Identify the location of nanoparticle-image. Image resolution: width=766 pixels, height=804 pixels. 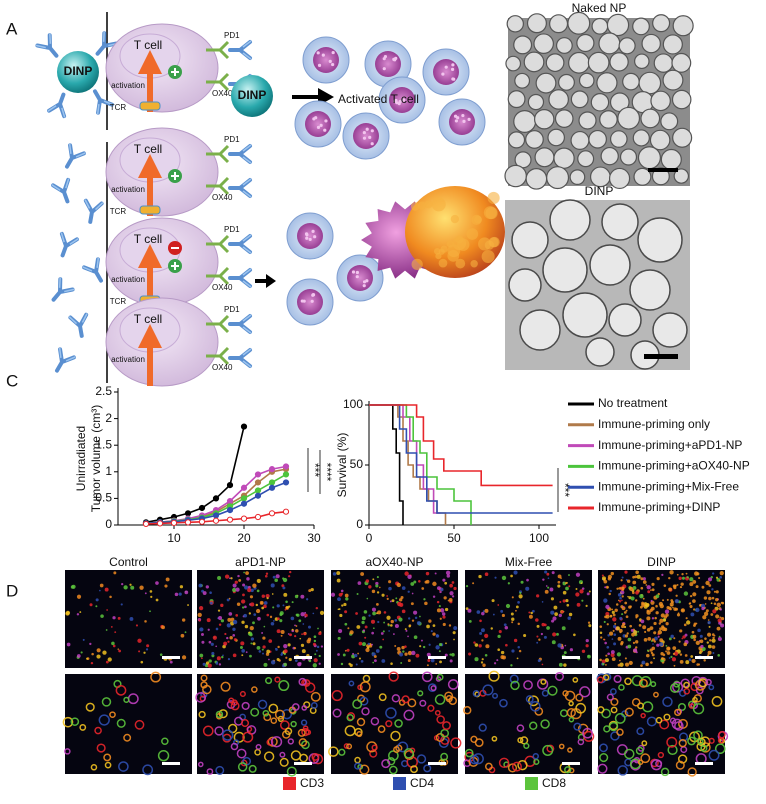
(681, 62).